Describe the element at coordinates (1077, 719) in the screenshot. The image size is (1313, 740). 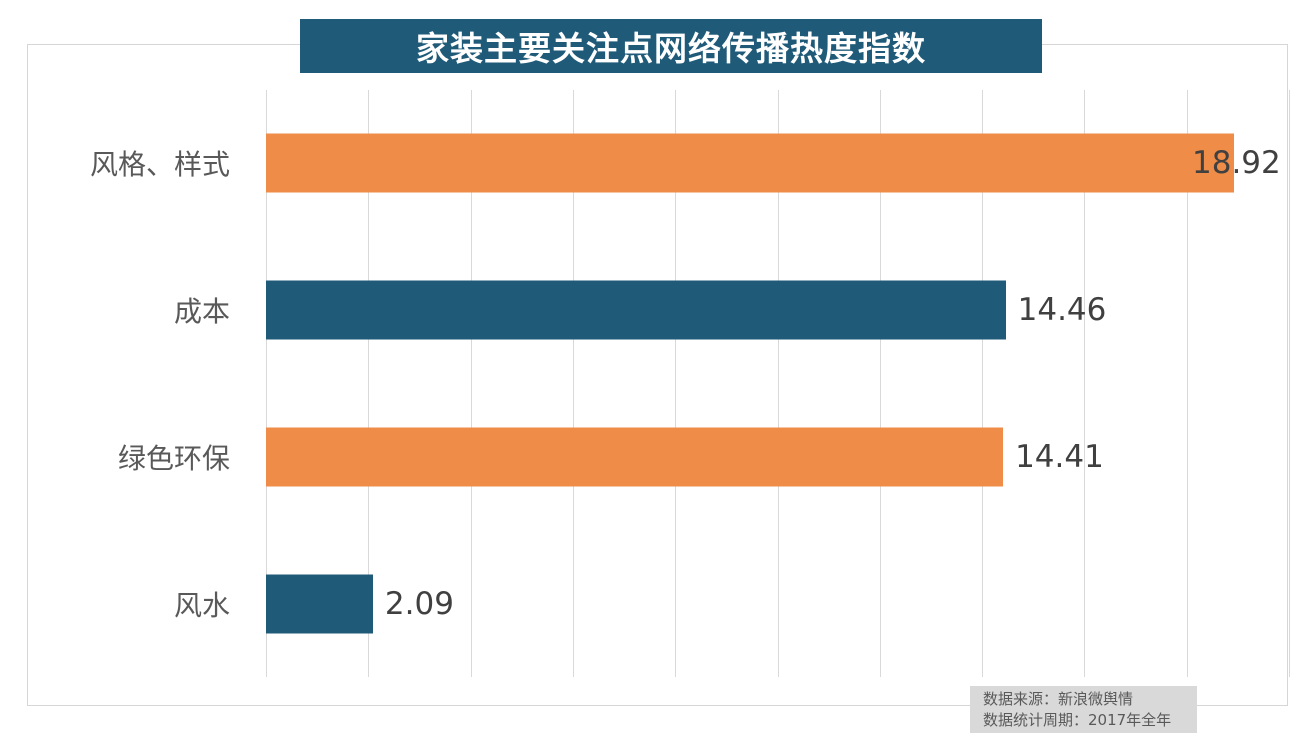
I see `data-period-line: 数据统计周期：2017年全年` at that location.